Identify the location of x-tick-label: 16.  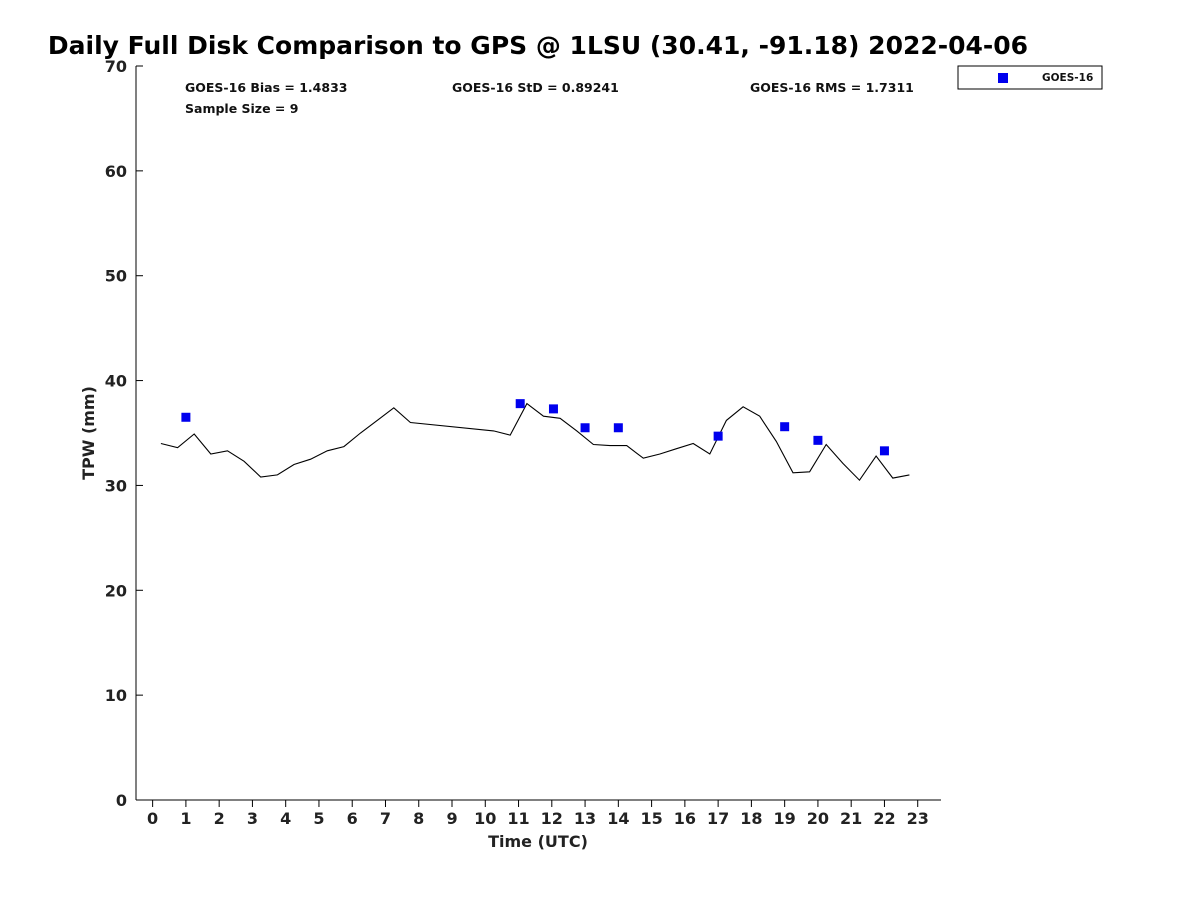
(685, 818).